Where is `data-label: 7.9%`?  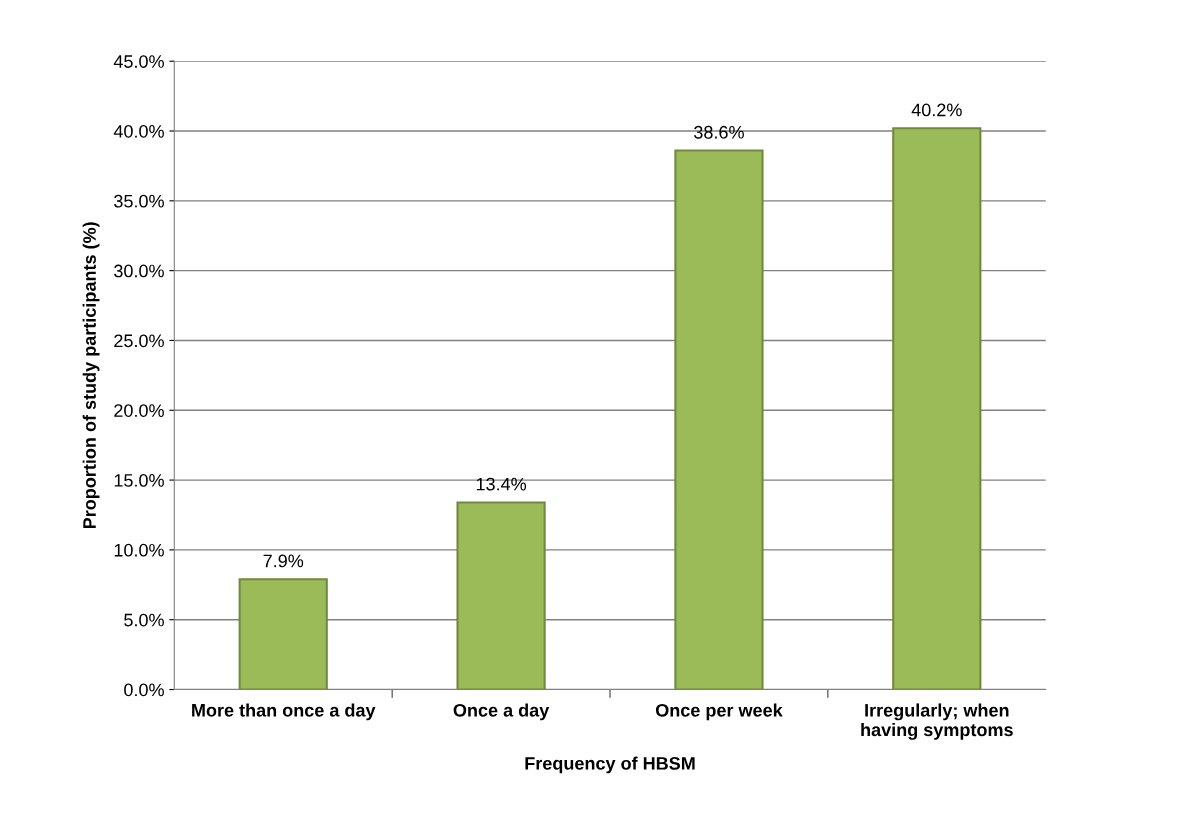 data-label: 7.9% is located at coordinates (283, 561).